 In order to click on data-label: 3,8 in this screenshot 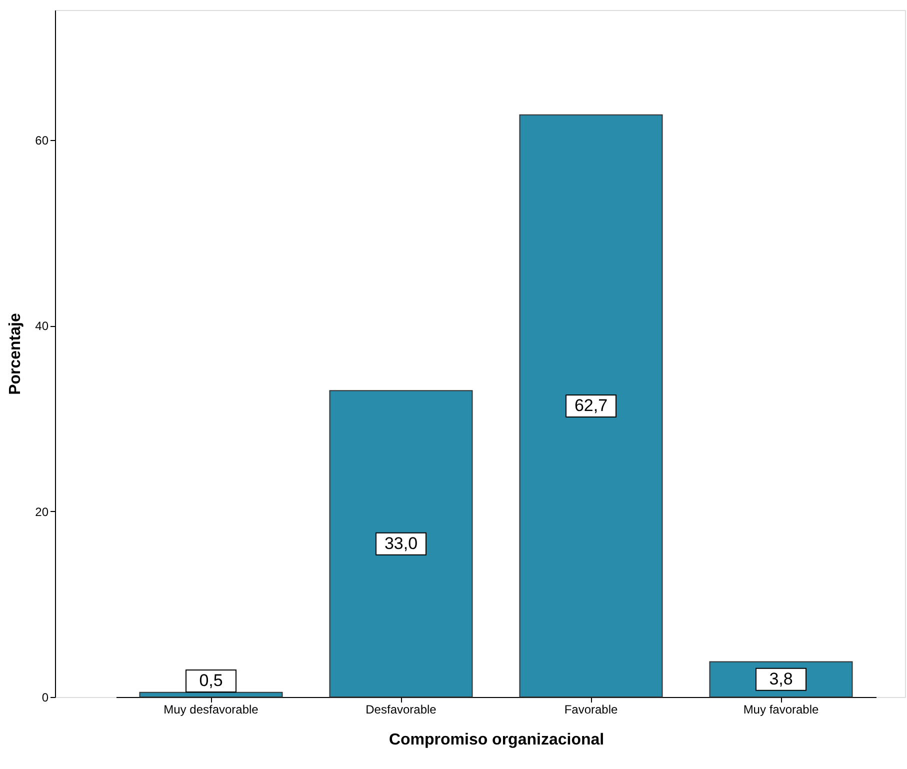, I will do `click(781, 678)`.